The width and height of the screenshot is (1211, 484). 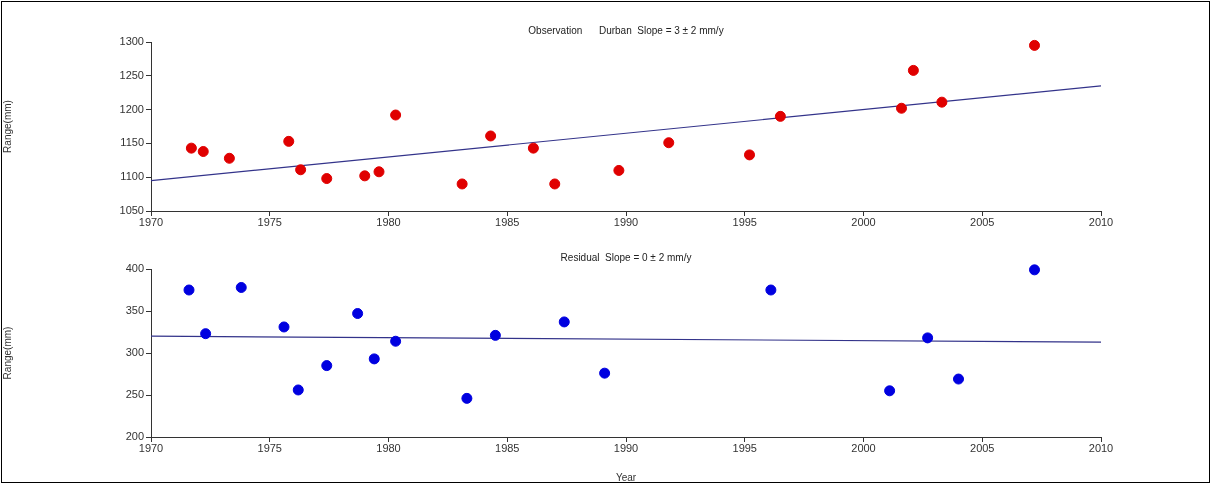 What do you see at coordinates (134, 310) in the screenshot?
I see `y-tick-label: 350` at bounding box center [134, 310].